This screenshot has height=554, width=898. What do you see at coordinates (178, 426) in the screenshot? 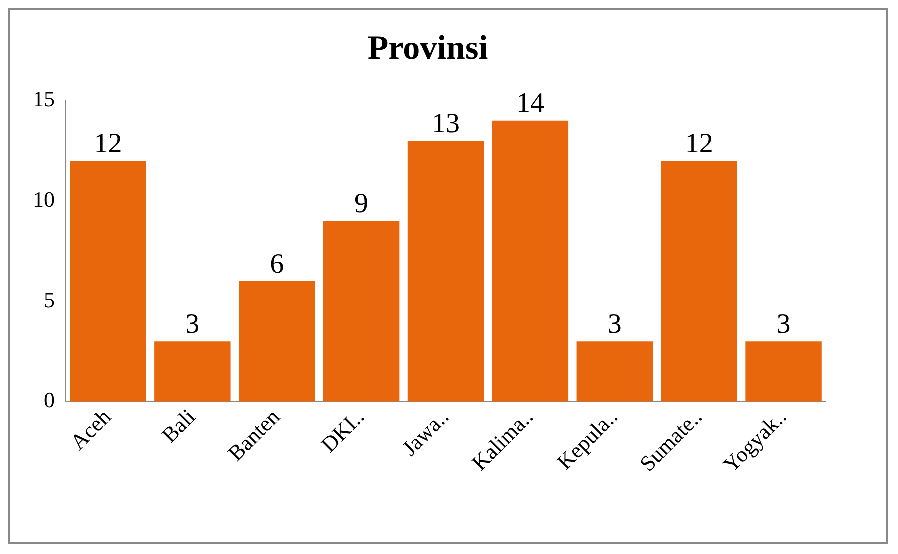
I see `x-tick-label: Bali` at bounding box center [178, 426].